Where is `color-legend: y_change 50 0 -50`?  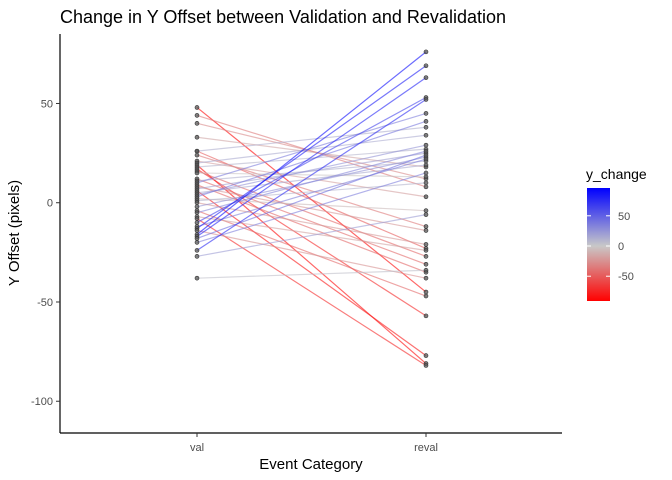 color-legend: y_change 50 0 -50 is located at coordinates (616, 233).